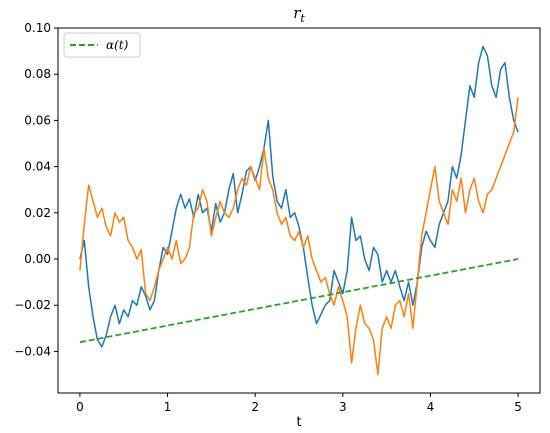 The width and height of the screenshot is (550, 433). Describe the element at coordinates (37, 74) in the screenshot. I see `y-tick-label: 0.08` at that location.